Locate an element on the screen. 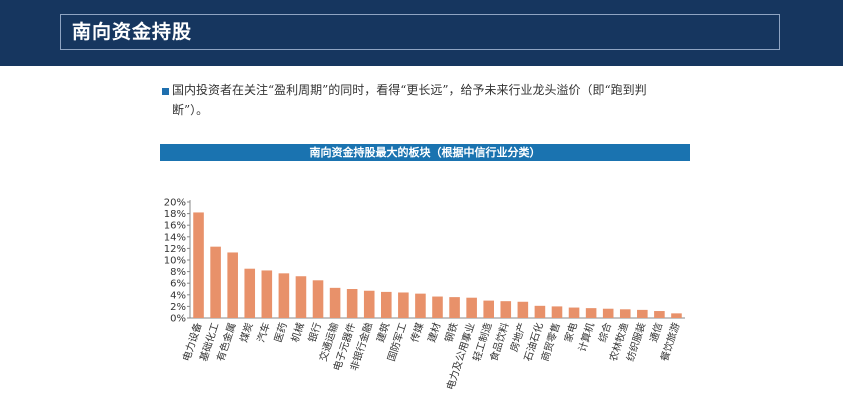 The image size is (843, 410). page-title: 南向资金持股 is located at coordinates (132, 32).